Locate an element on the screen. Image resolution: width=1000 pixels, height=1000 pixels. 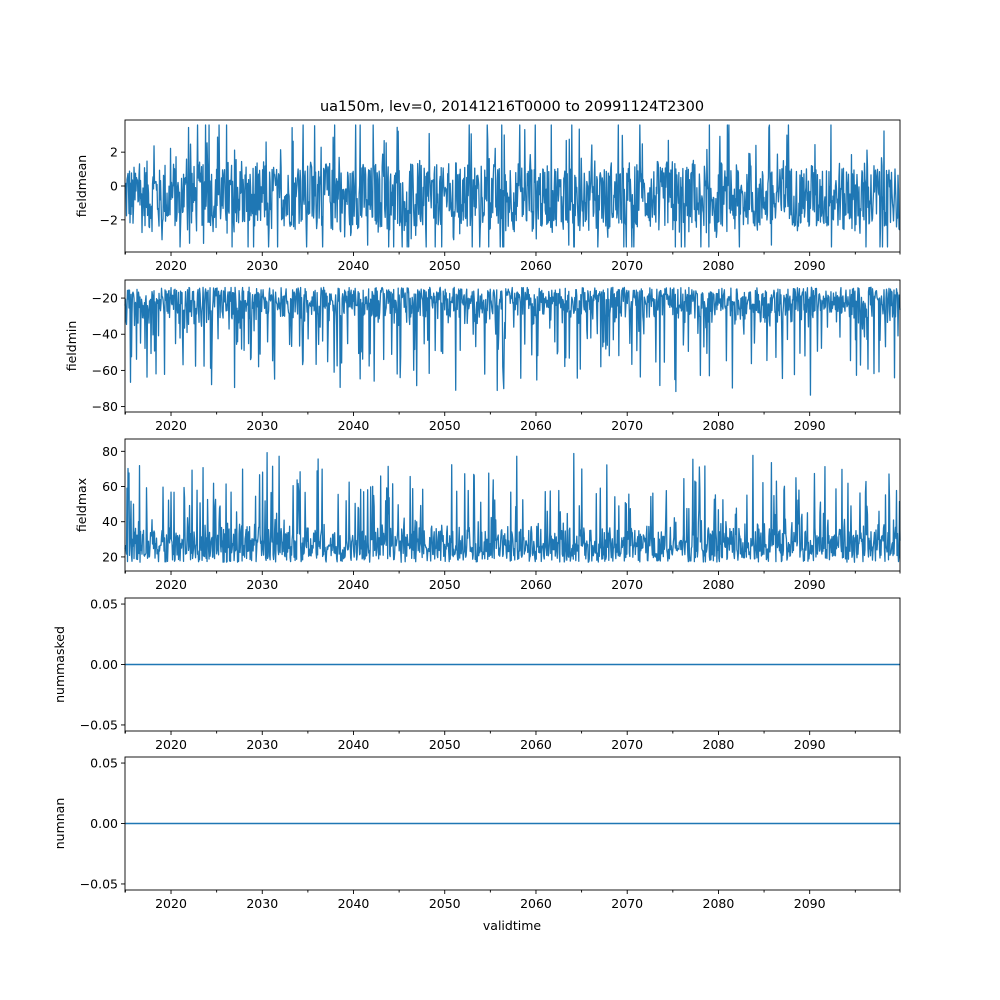
y-tick-label: 40 is located at coordinates (110, 521).